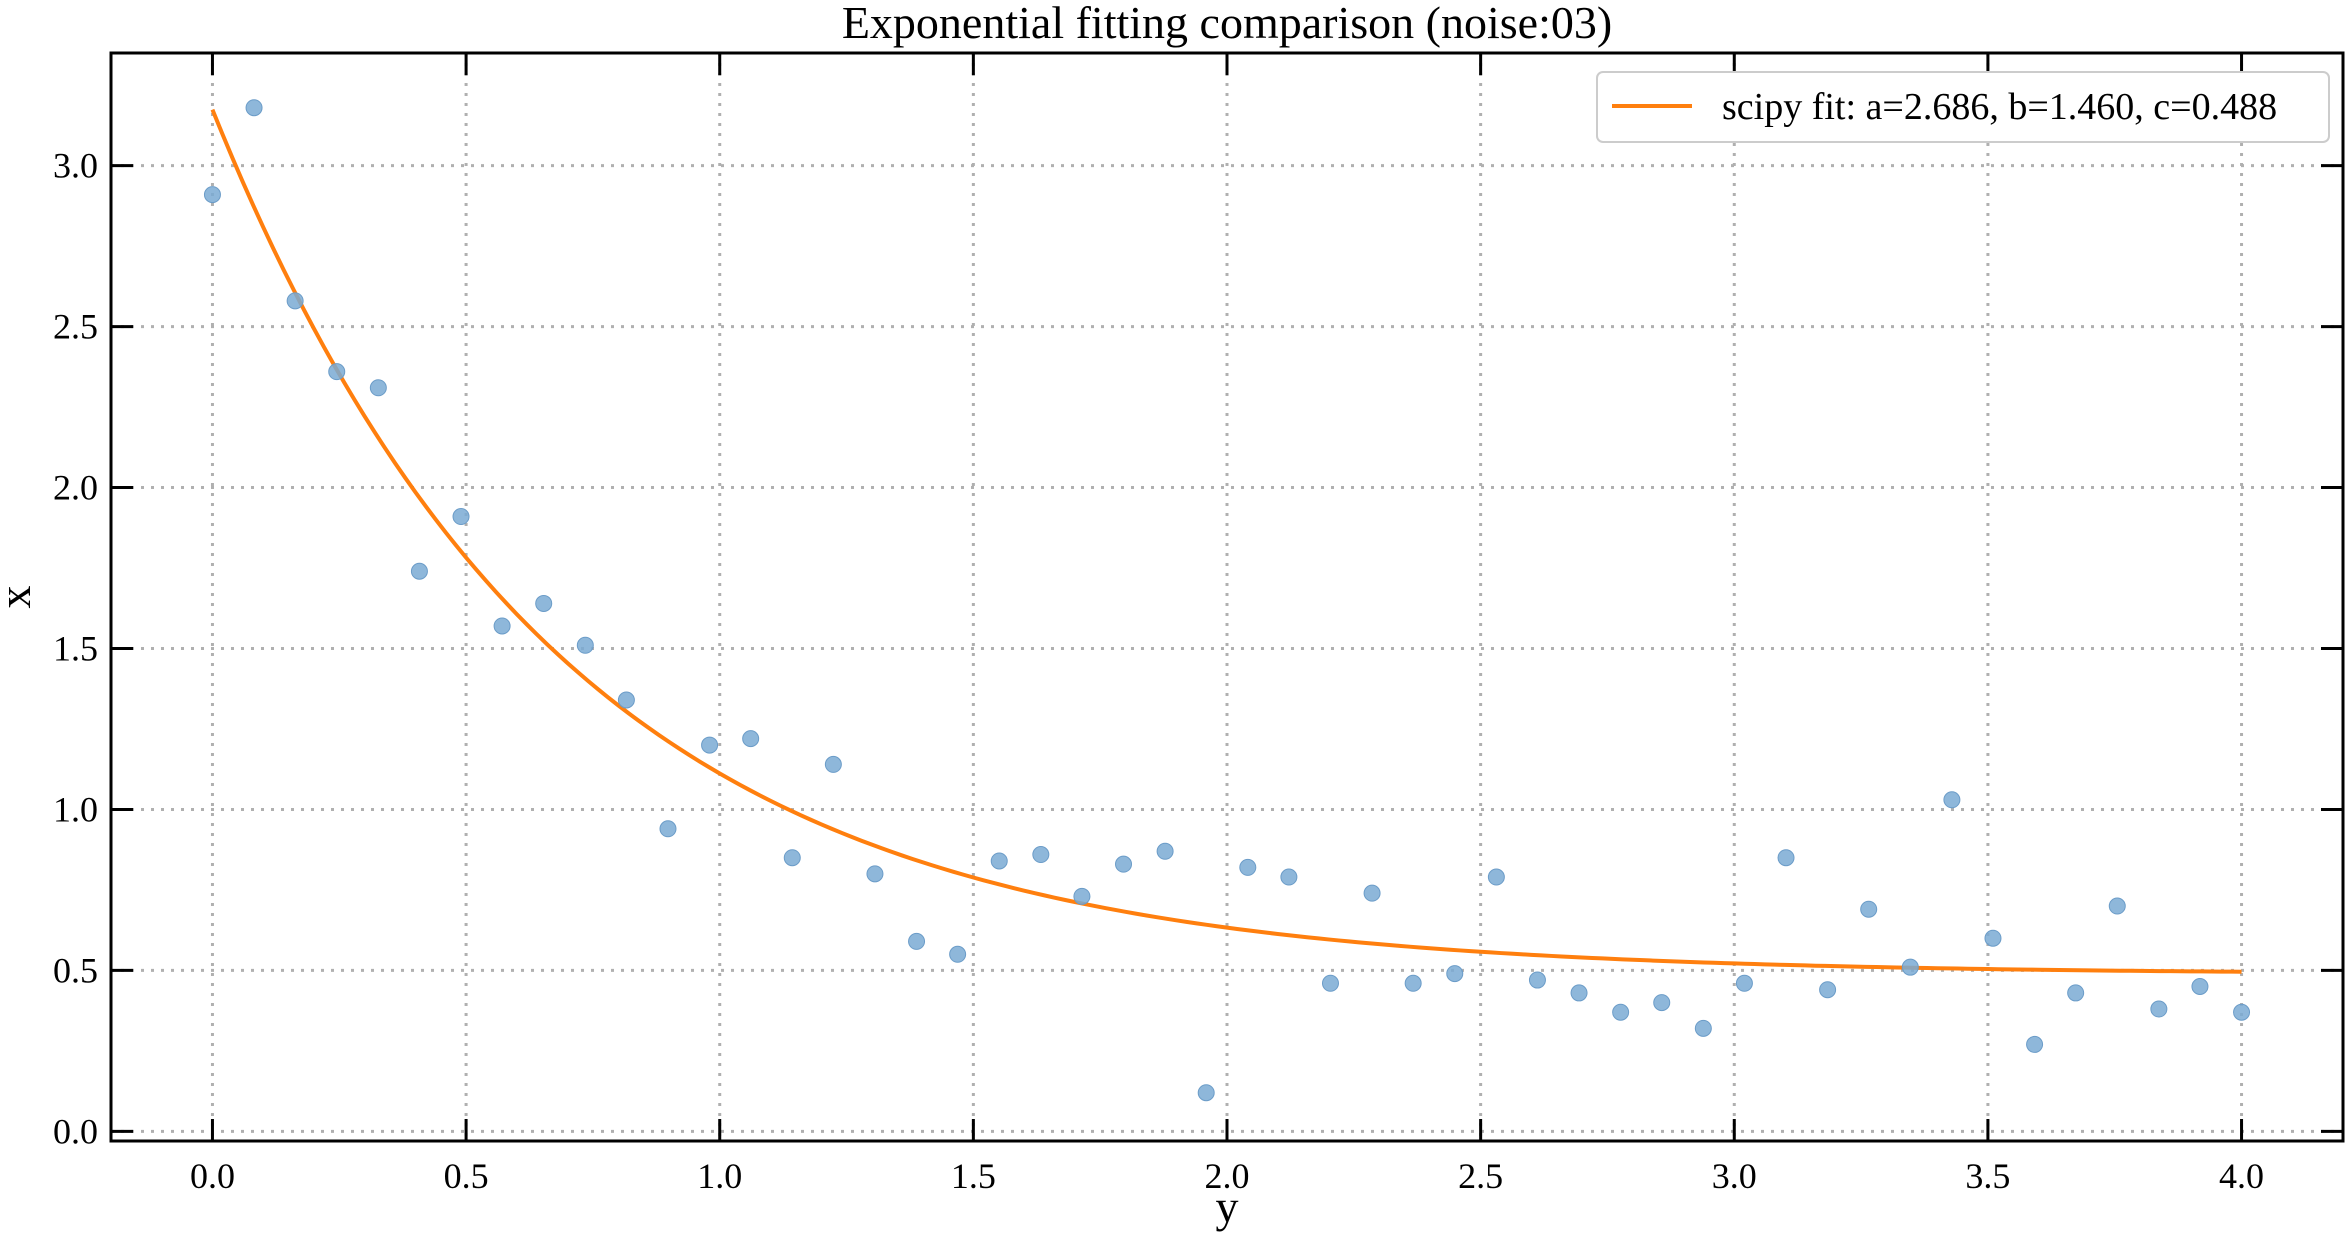 The image size is (2350, 1239). Describe the element at coordinates (75, 488) in the screenshot. I see `y-tick-label: 2.0` at that location.